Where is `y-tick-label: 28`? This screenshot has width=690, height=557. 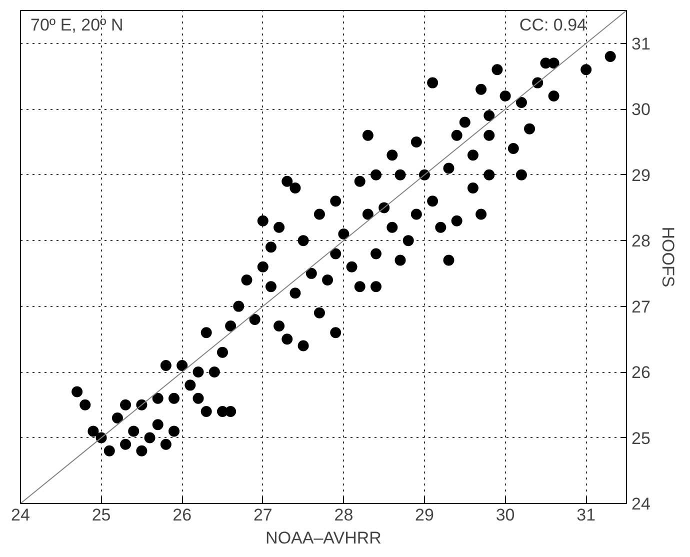
y-tick-label: 28 is located at coordinates (641, 241).